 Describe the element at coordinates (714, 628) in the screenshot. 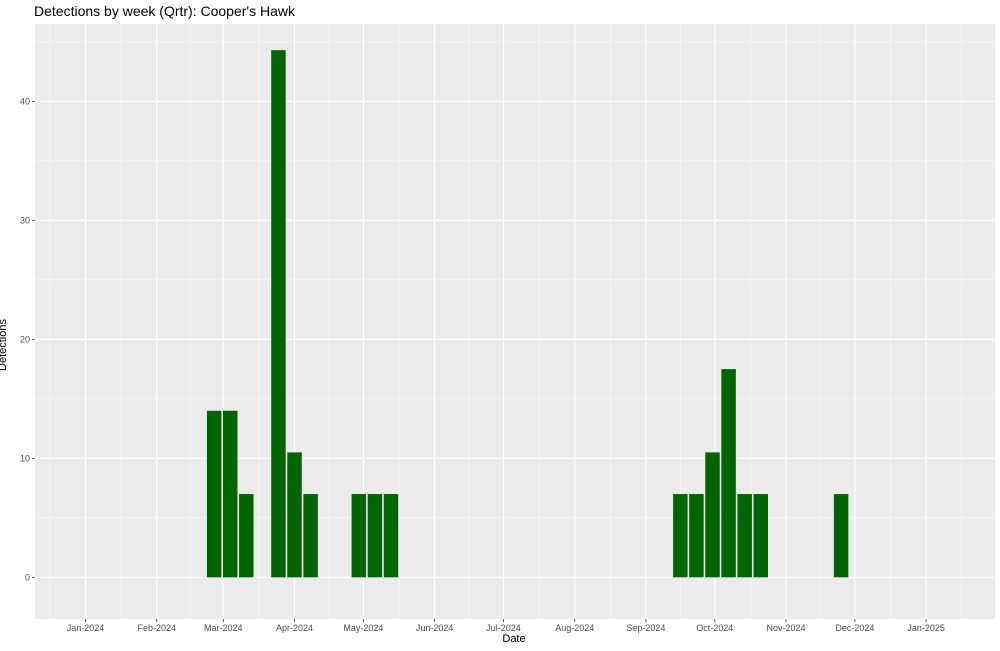

I see `x-tick-label: Oct-2024` at that location.